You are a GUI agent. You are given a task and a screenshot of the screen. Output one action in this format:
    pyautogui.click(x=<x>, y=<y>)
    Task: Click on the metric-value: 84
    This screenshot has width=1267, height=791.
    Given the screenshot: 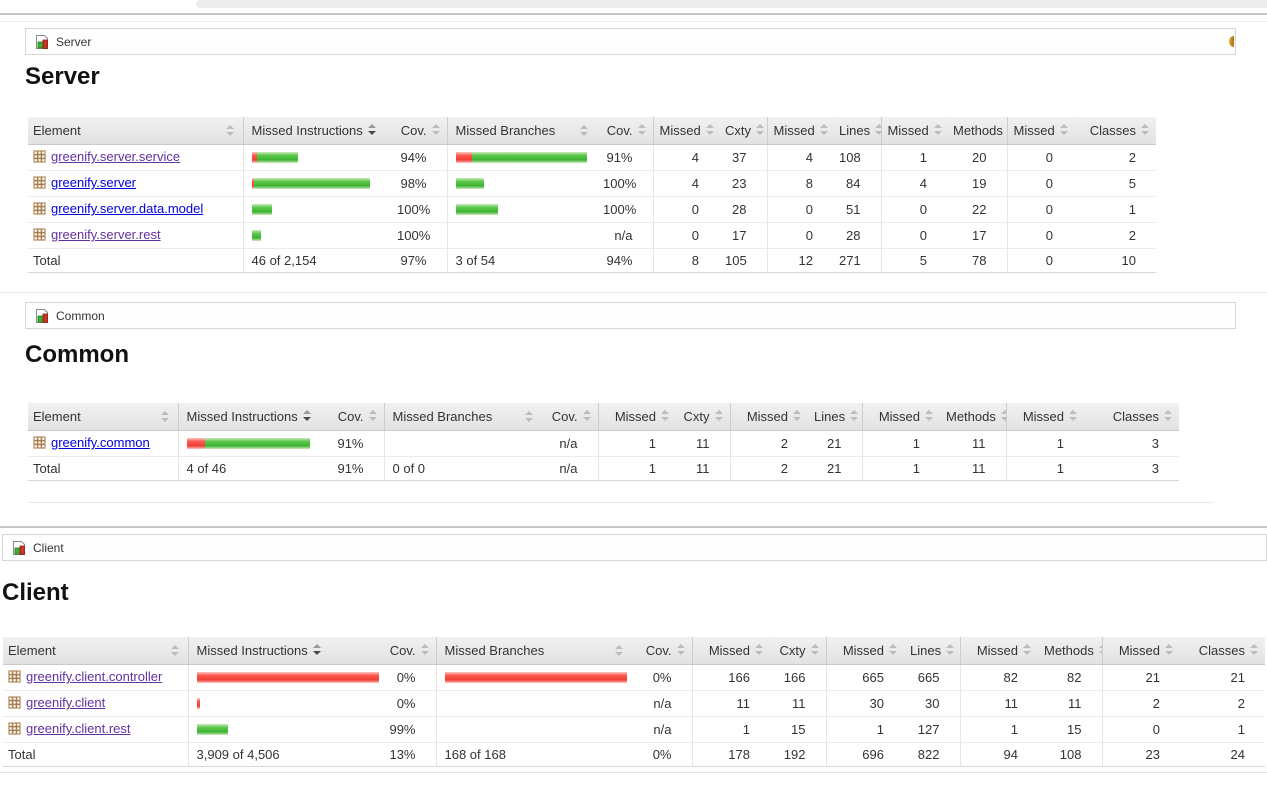 What is the action you would take?
    pyautogui.click(x=853, y=183)
    